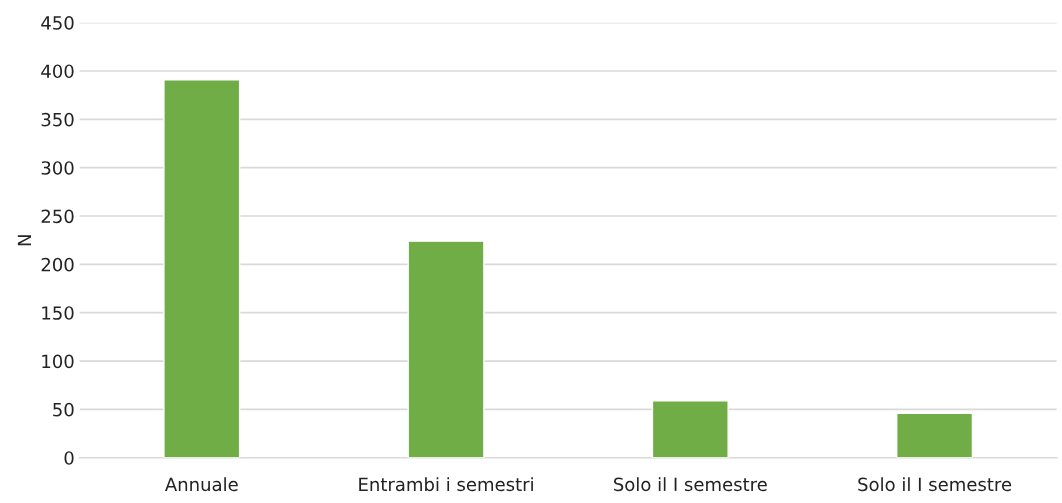  What do you see at coordinates (58, 361) in the screenshot?
I see `y-tick-label: 100` at bounding box center [58, 361].